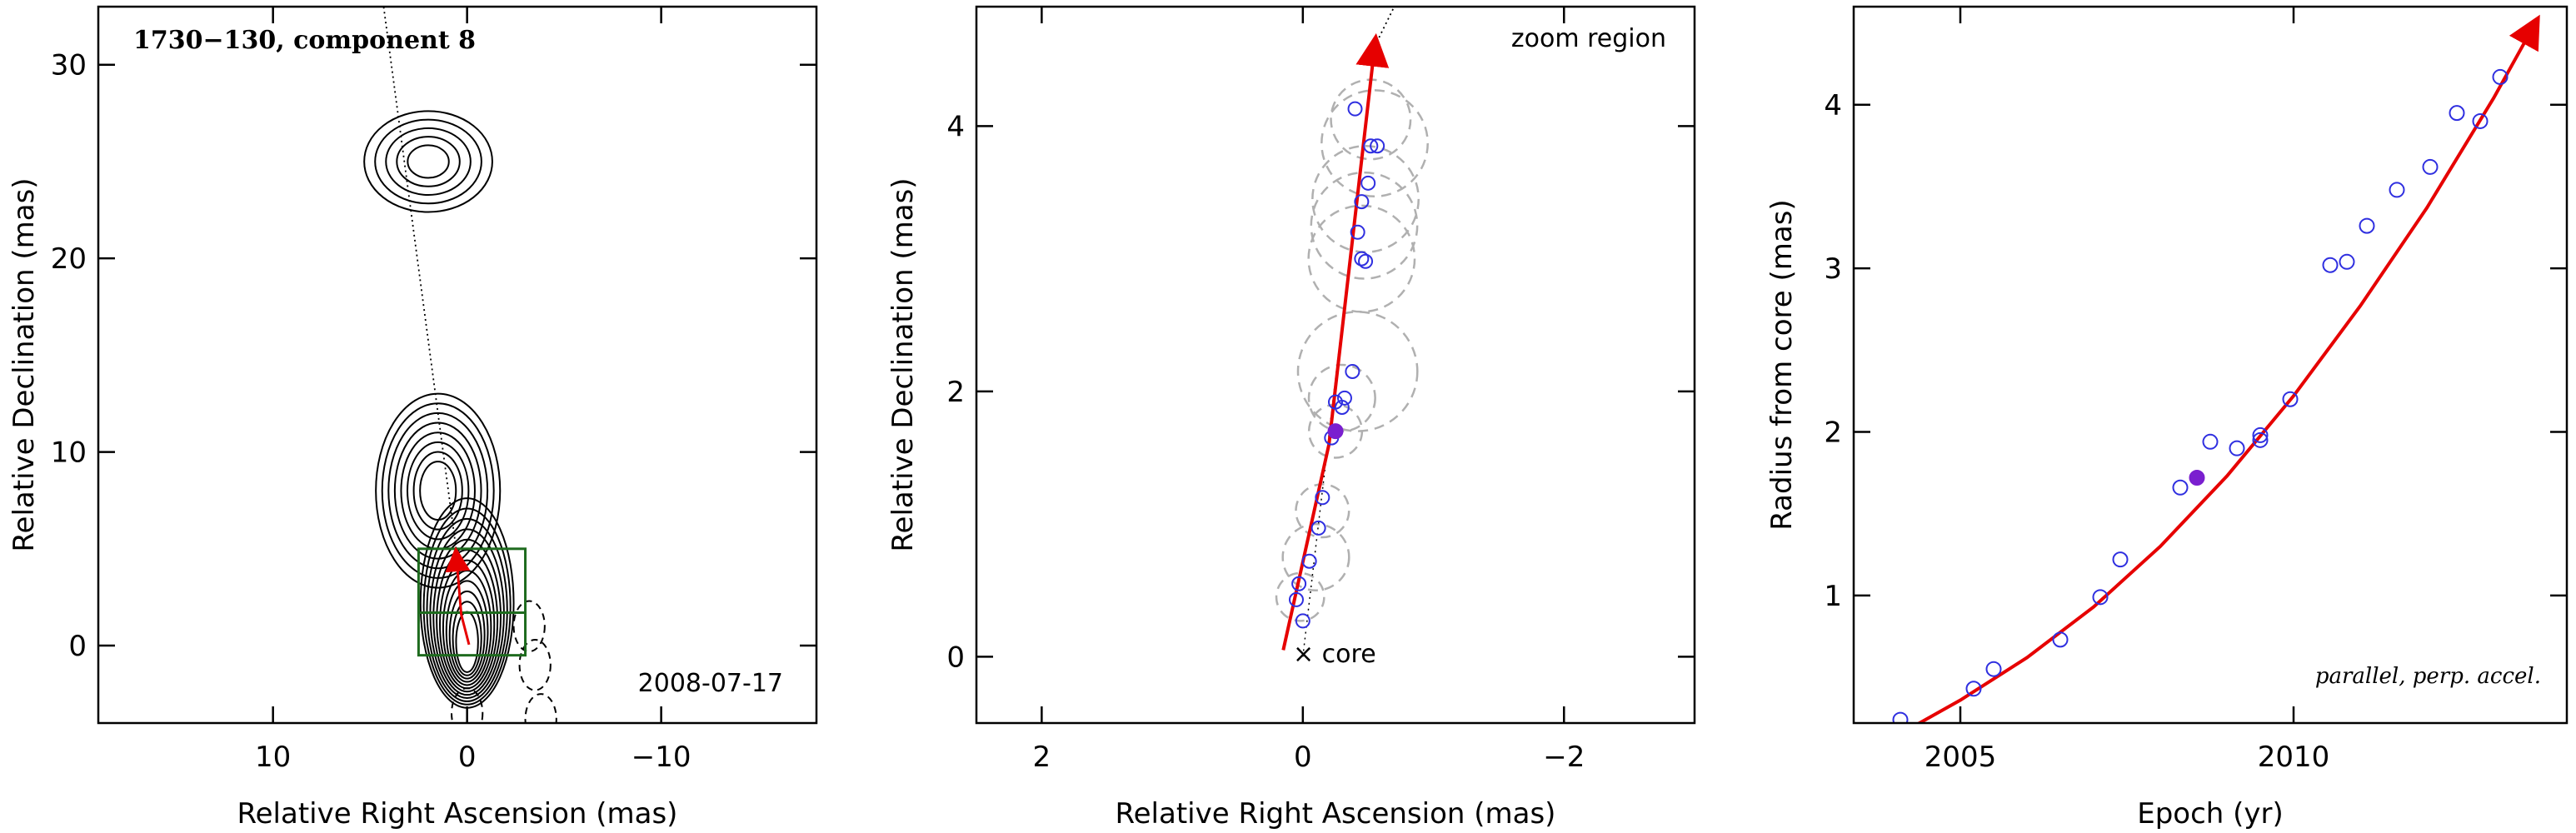  What do you see at coordinates (1782, 364) in the screenshot?
I see `panel-3-y-axis-title: Radius from core (mas)` at bounding box center [1782, 364].